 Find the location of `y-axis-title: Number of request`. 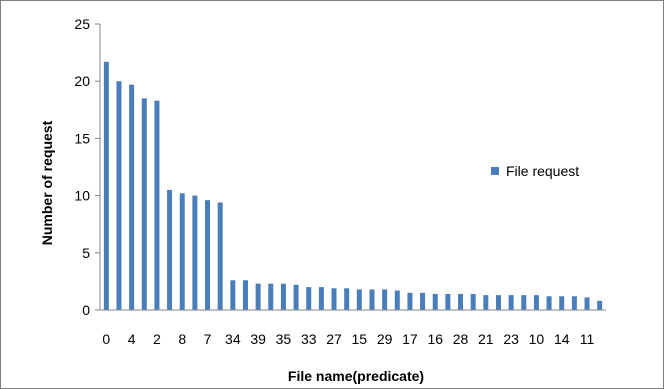

y-axis-title: Number of request is located at coordinates (47, 182).